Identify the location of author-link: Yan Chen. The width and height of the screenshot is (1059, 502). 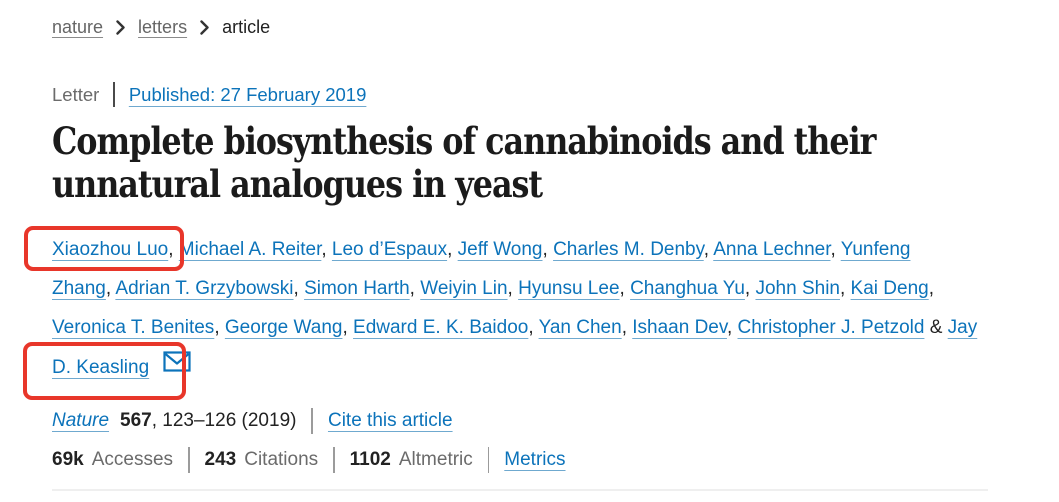
(580, 327).